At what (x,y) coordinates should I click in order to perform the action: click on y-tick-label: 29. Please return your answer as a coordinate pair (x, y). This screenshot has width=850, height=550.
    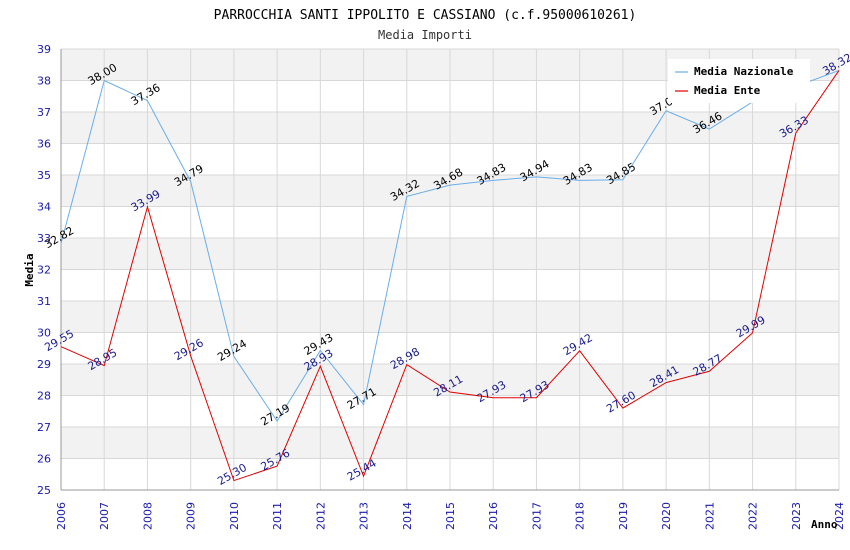
    Looking at the image, I should click on (44, 364).